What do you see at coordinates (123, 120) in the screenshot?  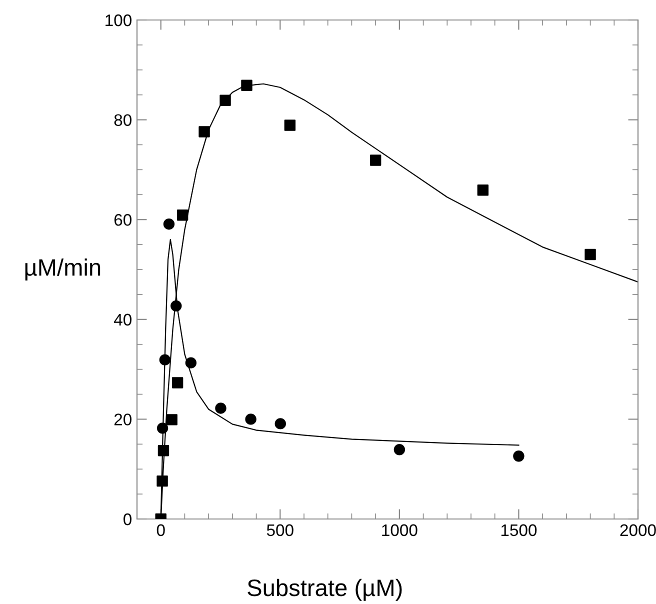 I see `y-tick-label: 80` at bounding box center [123, 120].